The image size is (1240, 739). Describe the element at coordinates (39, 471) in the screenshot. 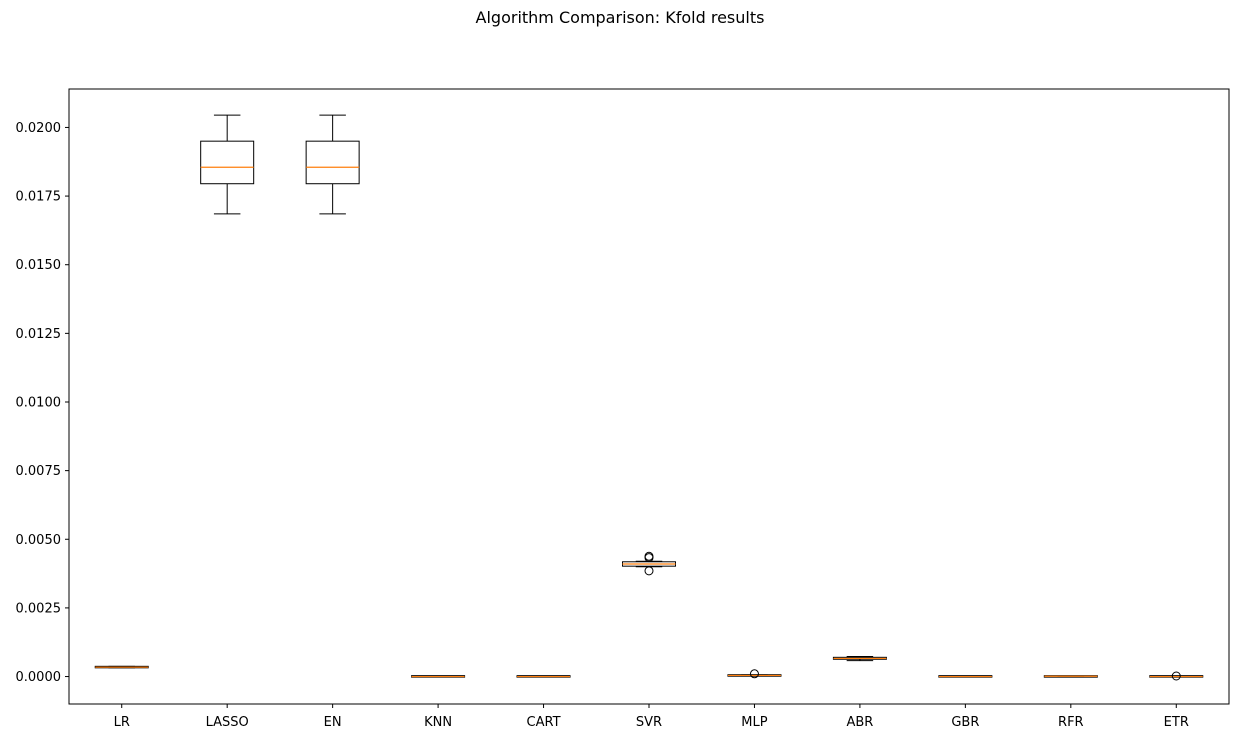

I see `y-tick-label: 0.0075` at that location.